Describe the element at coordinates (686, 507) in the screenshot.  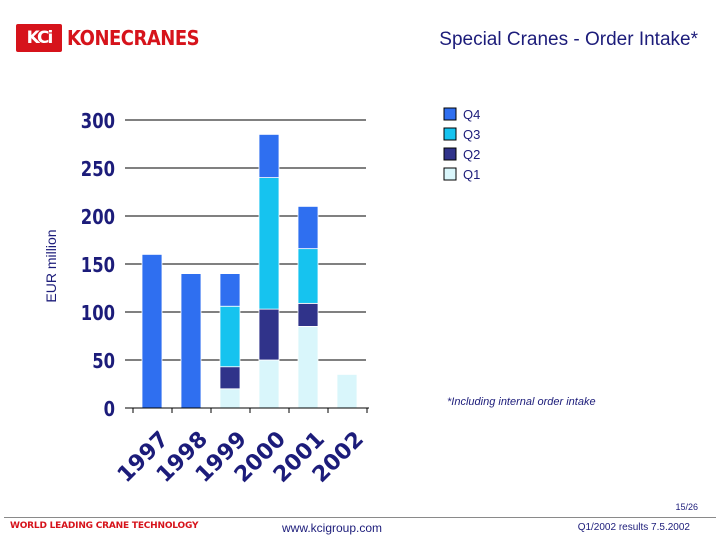
I see `page-number: 15/26` at that location.